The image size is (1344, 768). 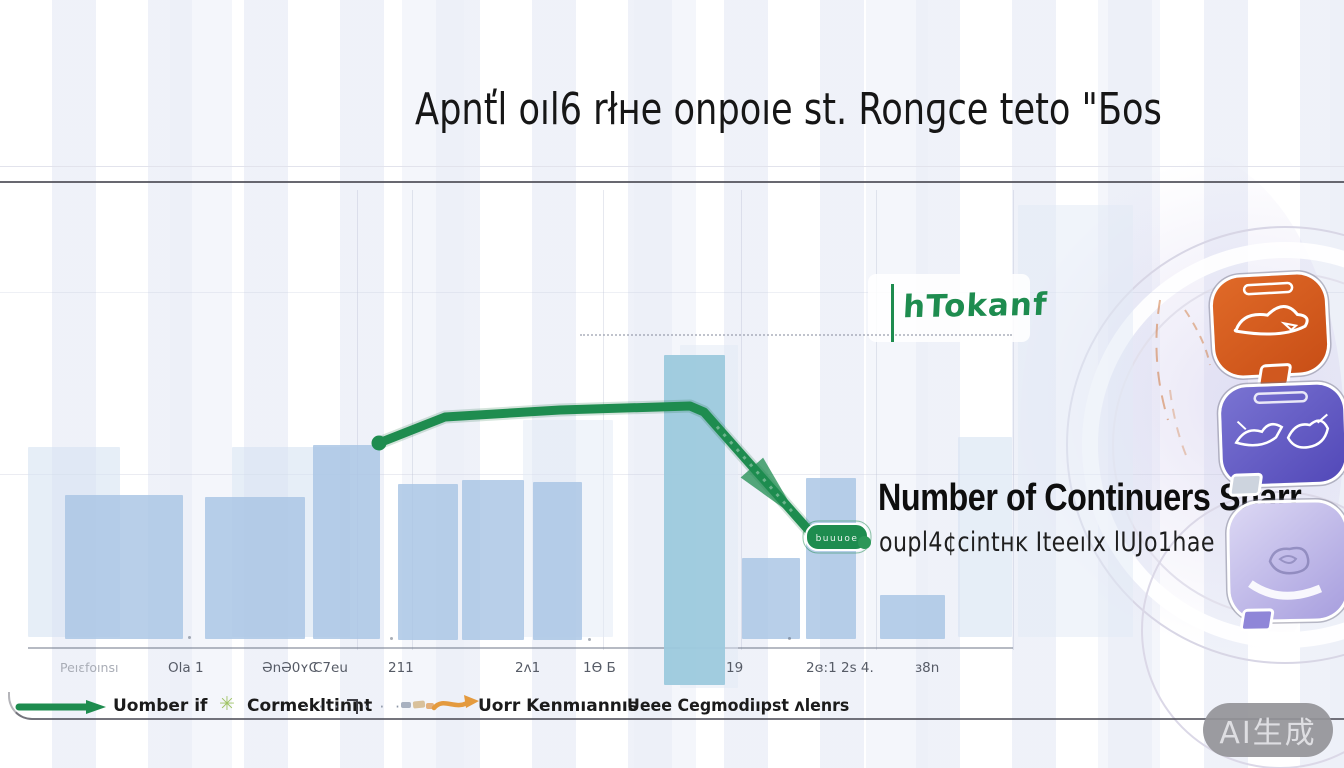 I want to click on x-axis-label: 2ɞ:1 2s 4., so click(x=840, y=668).